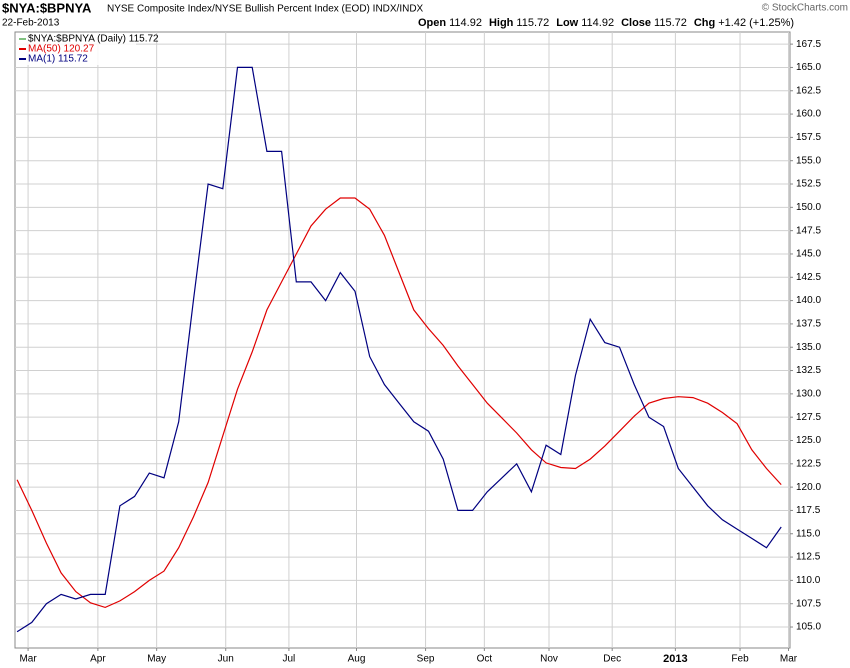 This screenshot has width=850, height=668. I want to click on y-tick-label: 107.5, so click(808, 603).